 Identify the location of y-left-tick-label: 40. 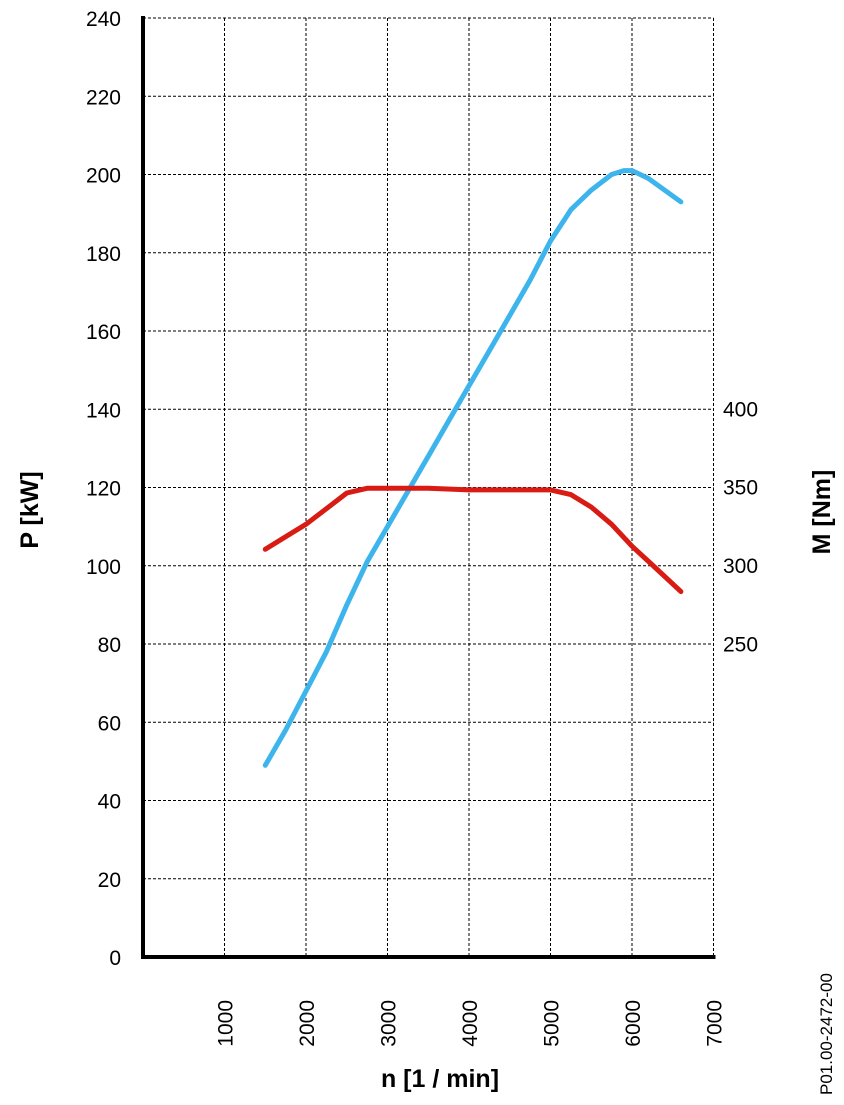
(109, 802).